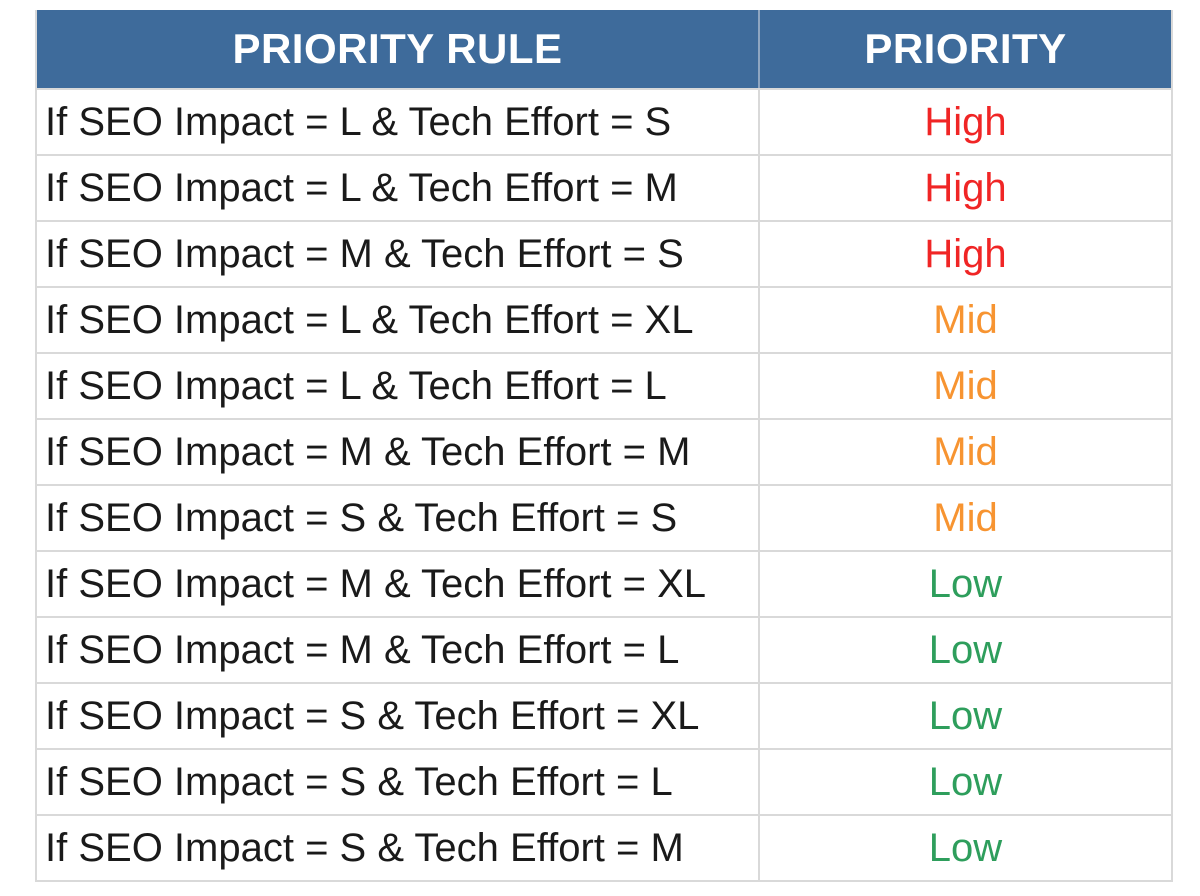 This screenshot has width=1200, height=896. I want to click on table-header-row: PRIORITY RULE PRIORITY, so click(604, 49).